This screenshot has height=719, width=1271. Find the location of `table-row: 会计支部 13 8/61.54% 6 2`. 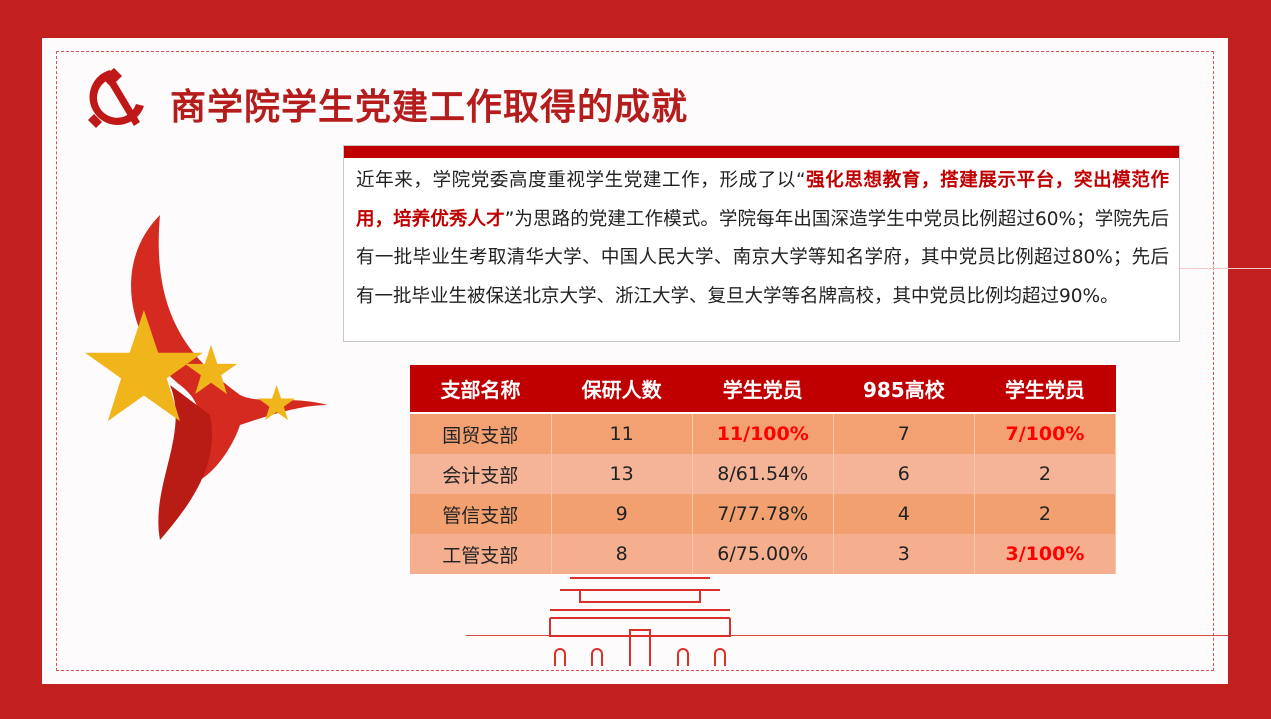

table-row: 会计支部 13 8/61.54% 6 2 is located at coordinates (763, 474).